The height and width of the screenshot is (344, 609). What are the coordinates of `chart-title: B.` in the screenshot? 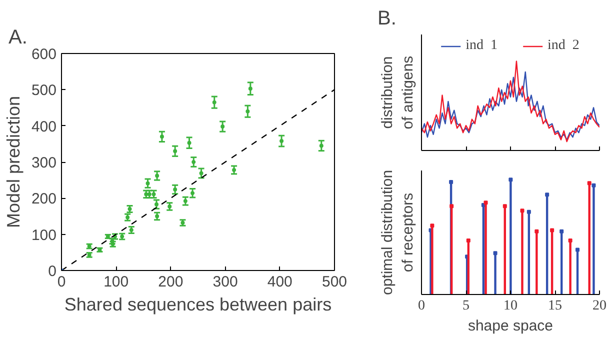 It's located at (387, 19).